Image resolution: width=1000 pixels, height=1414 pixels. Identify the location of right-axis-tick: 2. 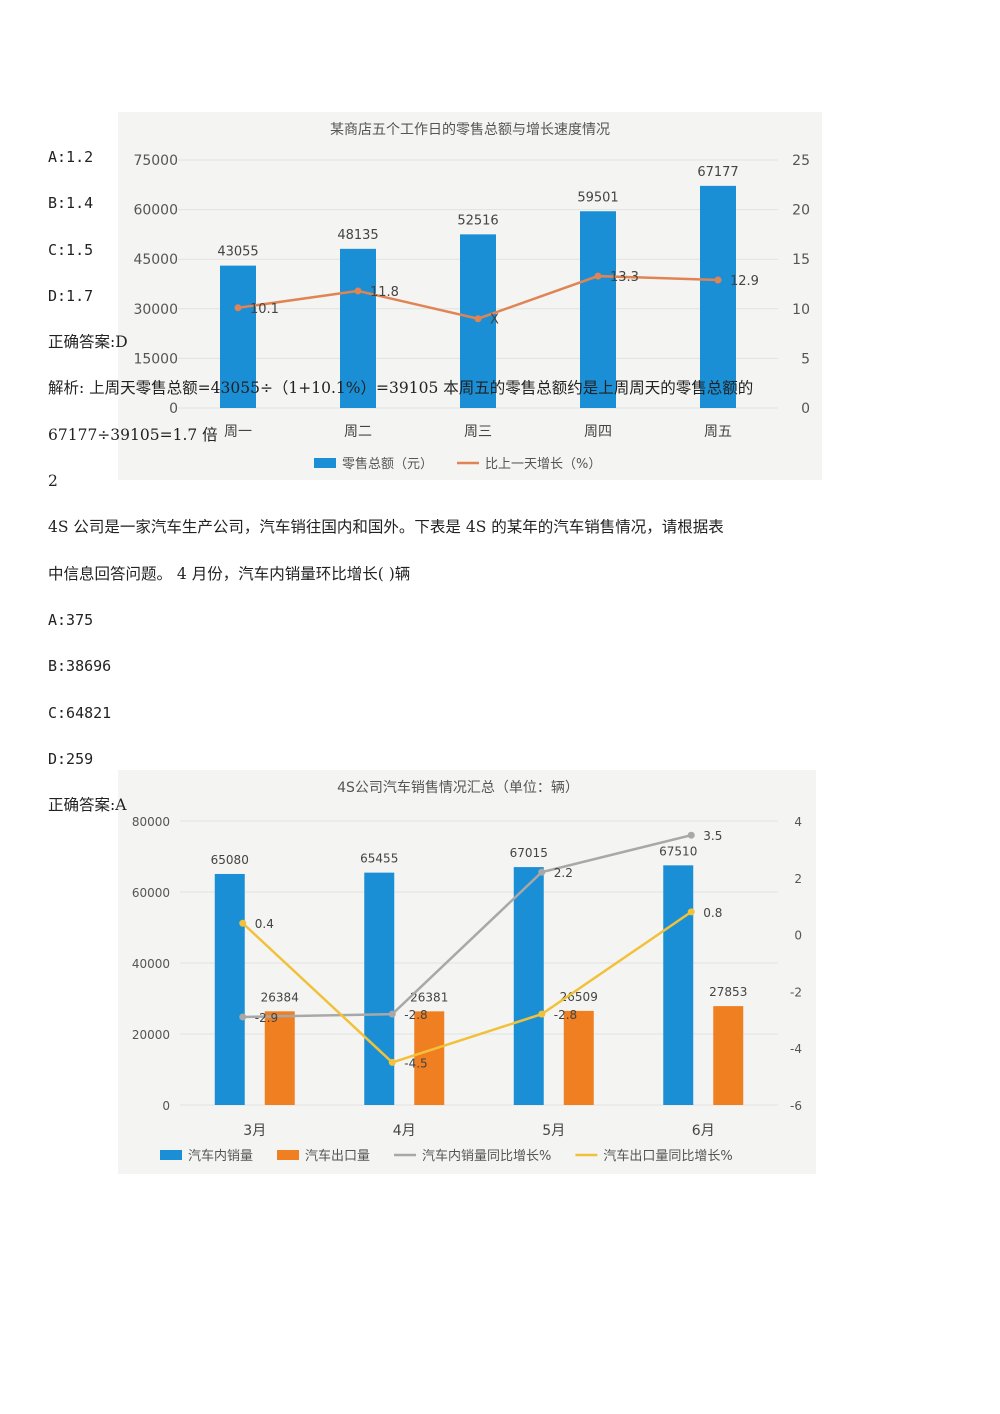
(798, 879).